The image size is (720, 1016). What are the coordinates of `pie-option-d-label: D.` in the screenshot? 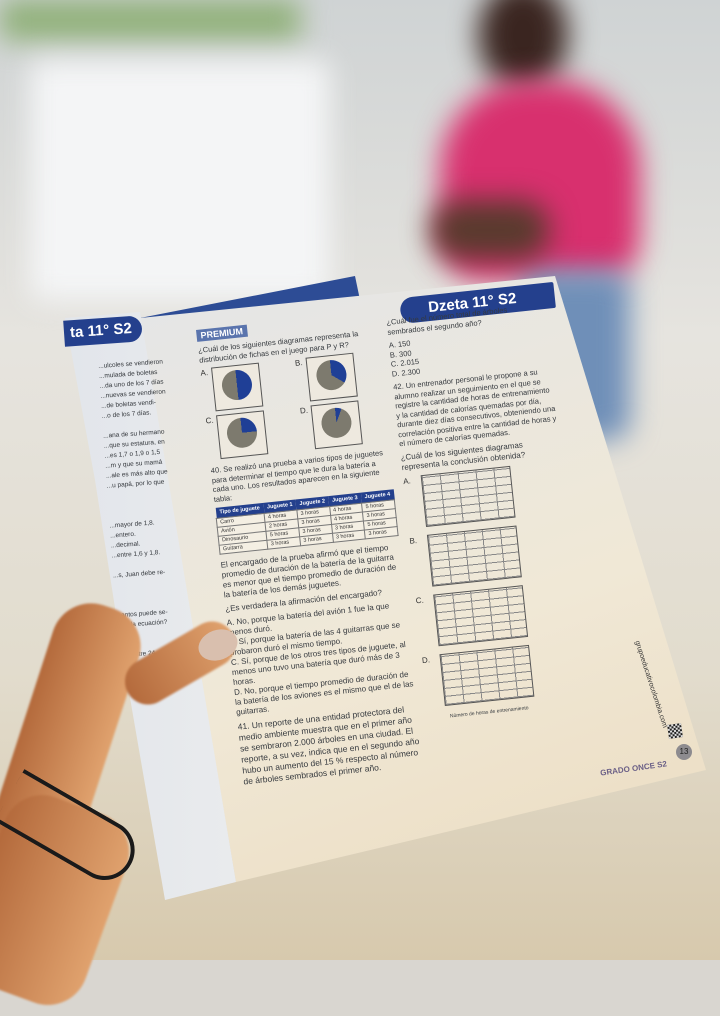 It's located at (304, 410).